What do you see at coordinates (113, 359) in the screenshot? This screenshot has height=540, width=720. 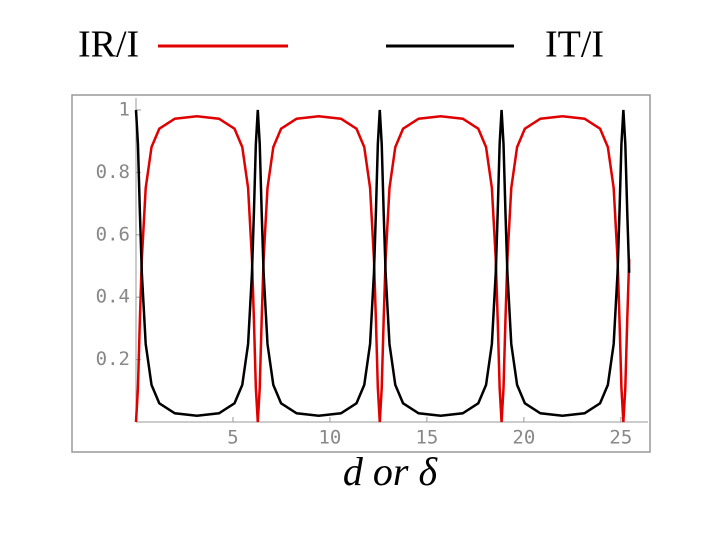 I see `y-tick-label: 0.2` at bounding box center [113, 359].